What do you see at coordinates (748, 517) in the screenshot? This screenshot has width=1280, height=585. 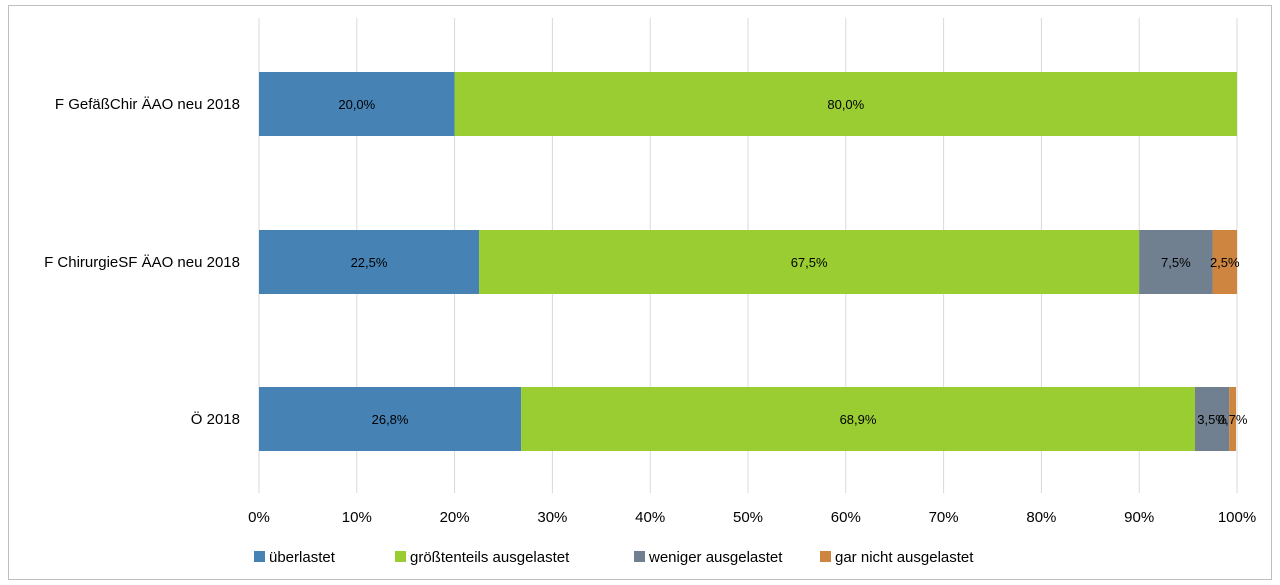 I see `x-tick-label: 50%` at bounding box center [748, 517].